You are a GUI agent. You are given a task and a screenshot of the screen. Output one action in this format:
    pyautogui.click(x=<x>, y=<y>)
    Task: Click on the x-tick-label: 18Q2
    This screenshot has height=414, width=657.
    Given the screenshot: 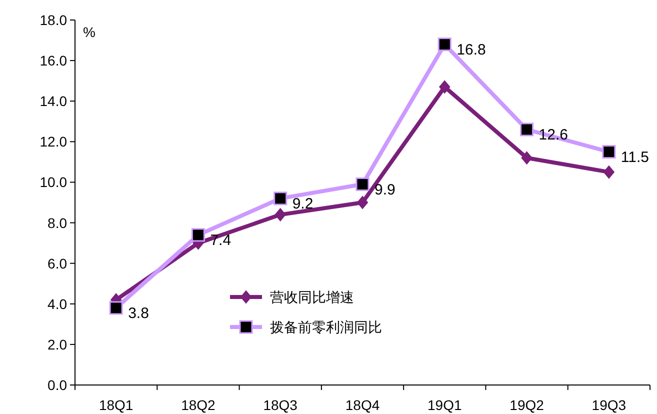 What is the action you would take?
    pyautogui.click(x=198, y=405)
    